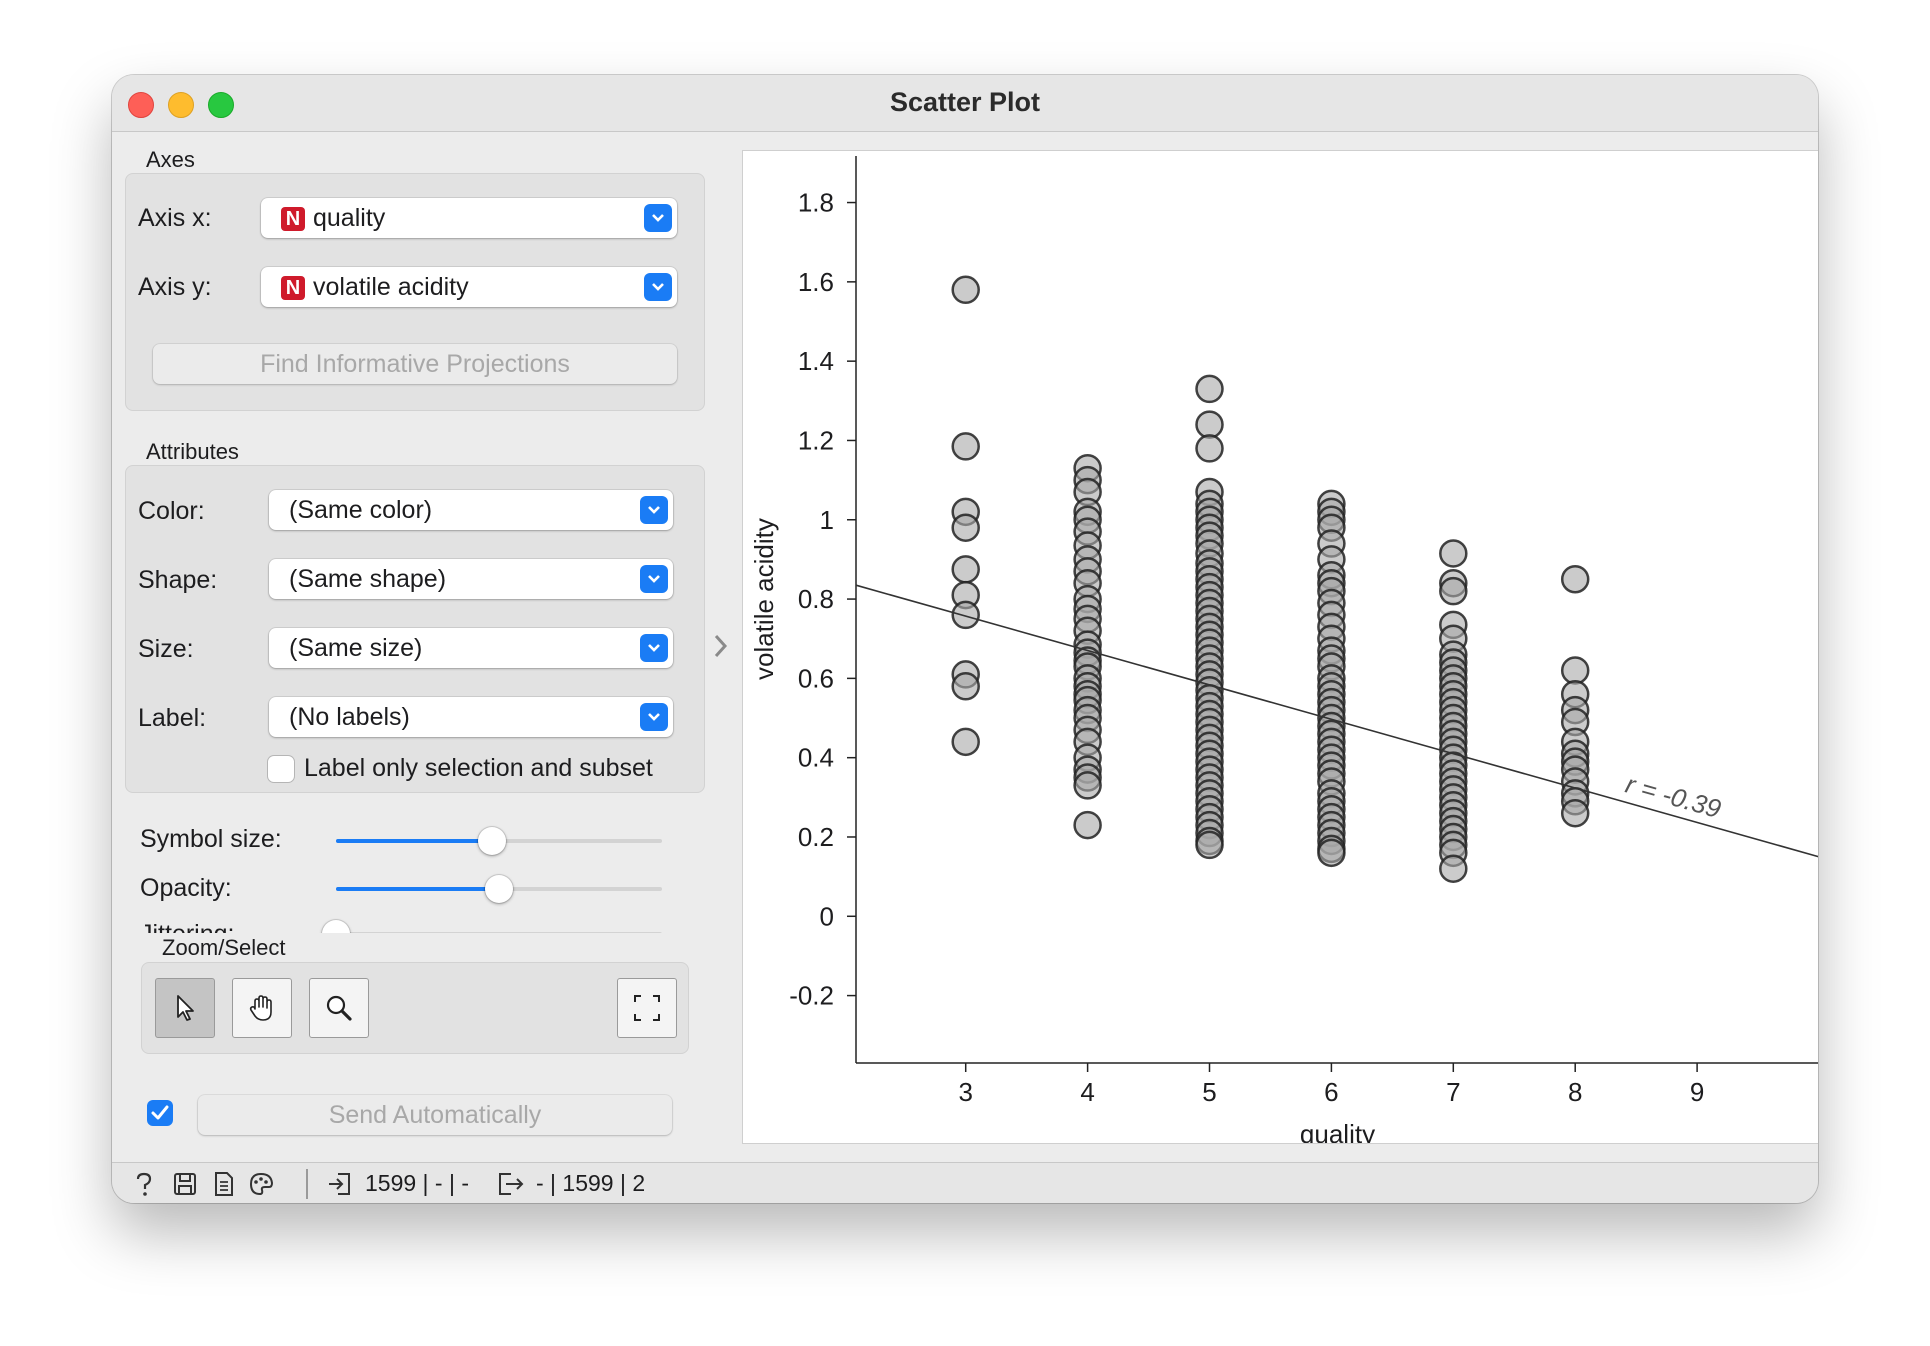  I want to click on help-icon, so click(144, 1184).